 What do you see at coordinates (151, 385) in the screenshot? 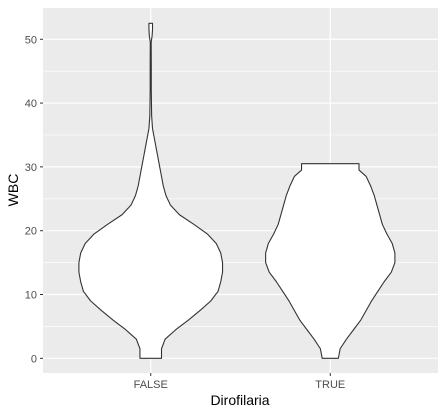
I see `x-tick-label: FALSE` at bounding box center [151, 385].